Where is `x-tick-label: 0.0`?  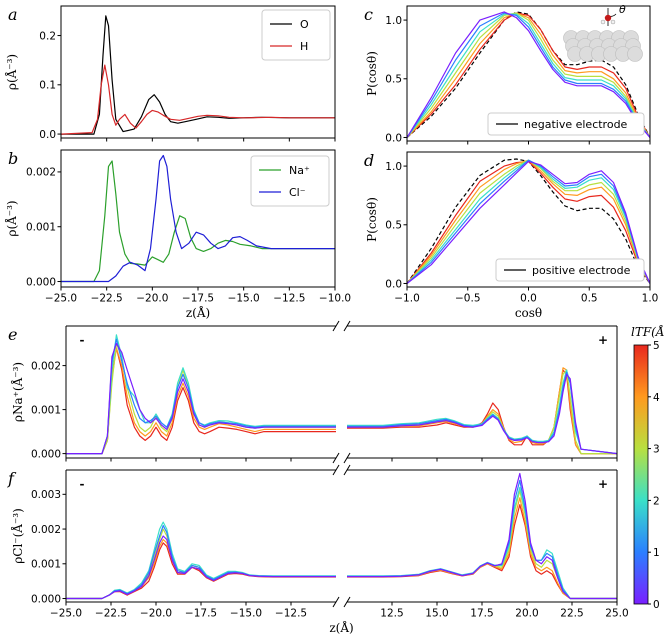 x-tick-label: 0.0 is located at coordinates (528, 299).